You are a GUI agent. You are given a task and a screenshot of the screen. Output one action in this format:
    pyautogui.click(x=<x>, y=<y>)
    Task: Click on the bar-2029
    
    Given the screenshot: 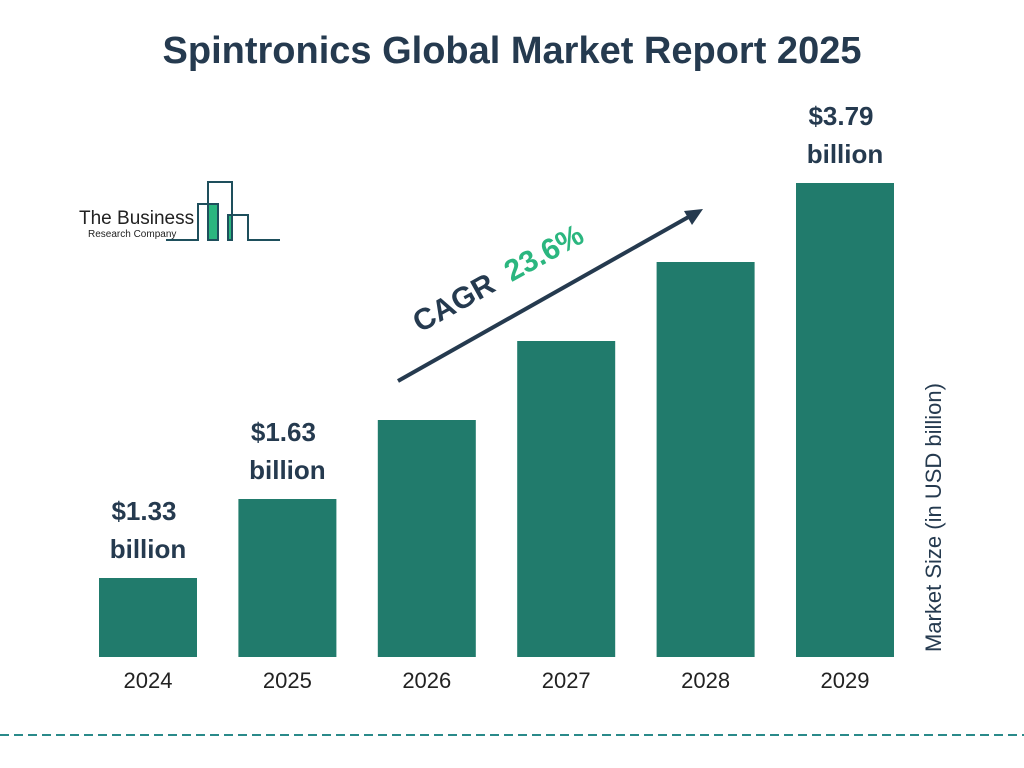 What is the action you would take?
    pyautogui.click(x=845, y=420)
    